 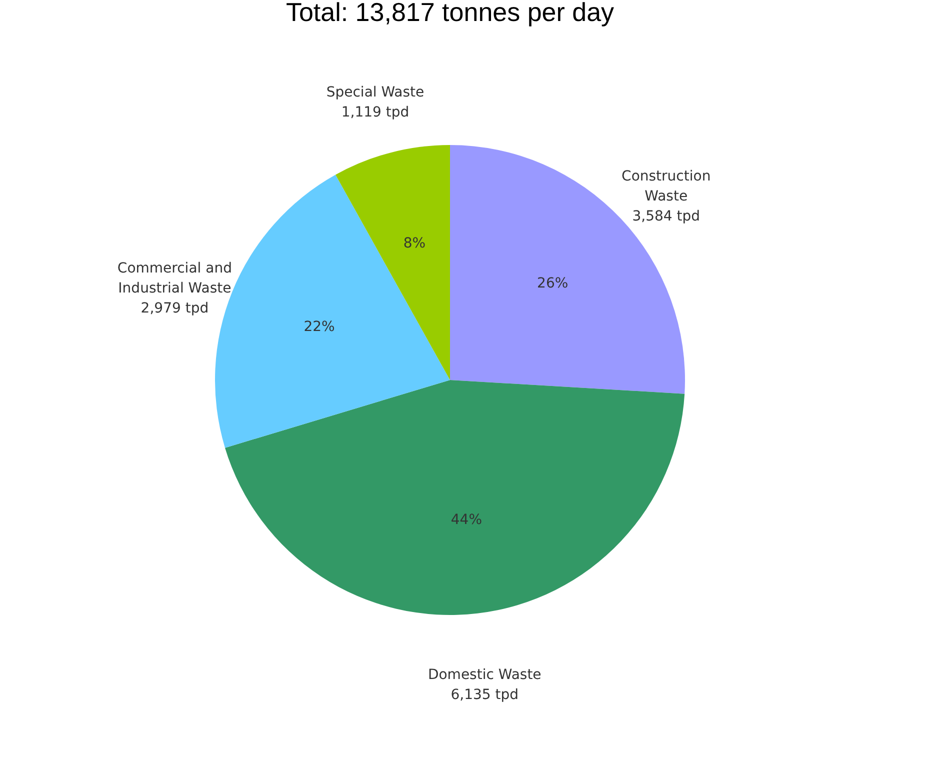 I want to click on data-label: 6,135 tpd, so click(x=484, y=694).